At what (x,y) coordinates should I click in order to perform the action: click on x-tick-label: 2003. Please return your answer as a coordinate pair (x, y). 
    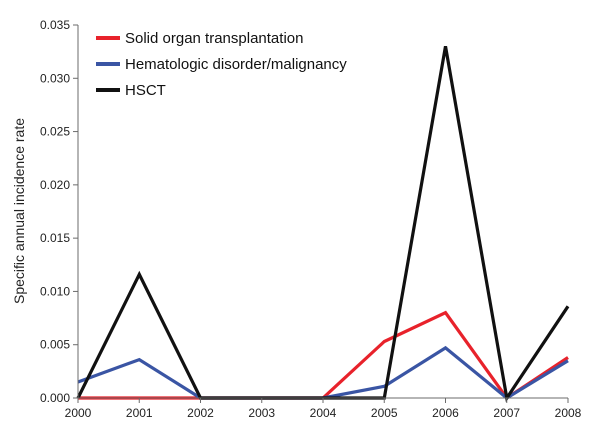
    Looking at the image, I should click on (261, 413).